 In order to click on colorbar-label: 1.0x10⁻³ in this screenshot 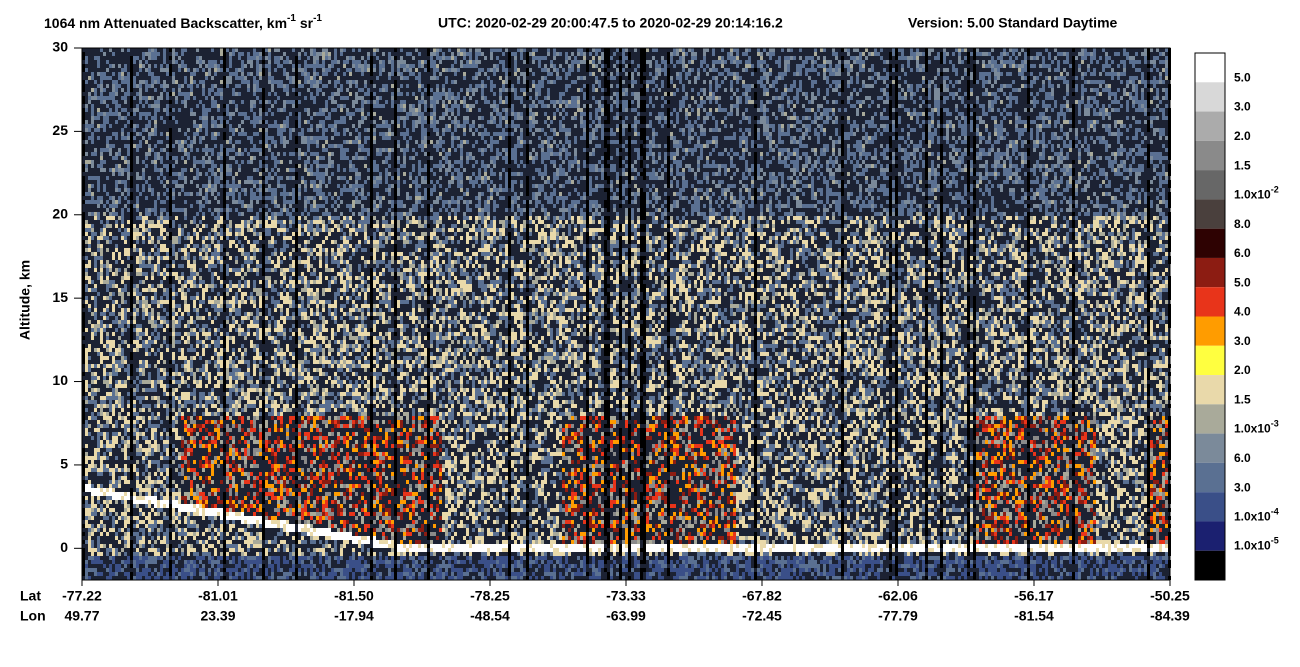, I will do `click(1256, 427)`.